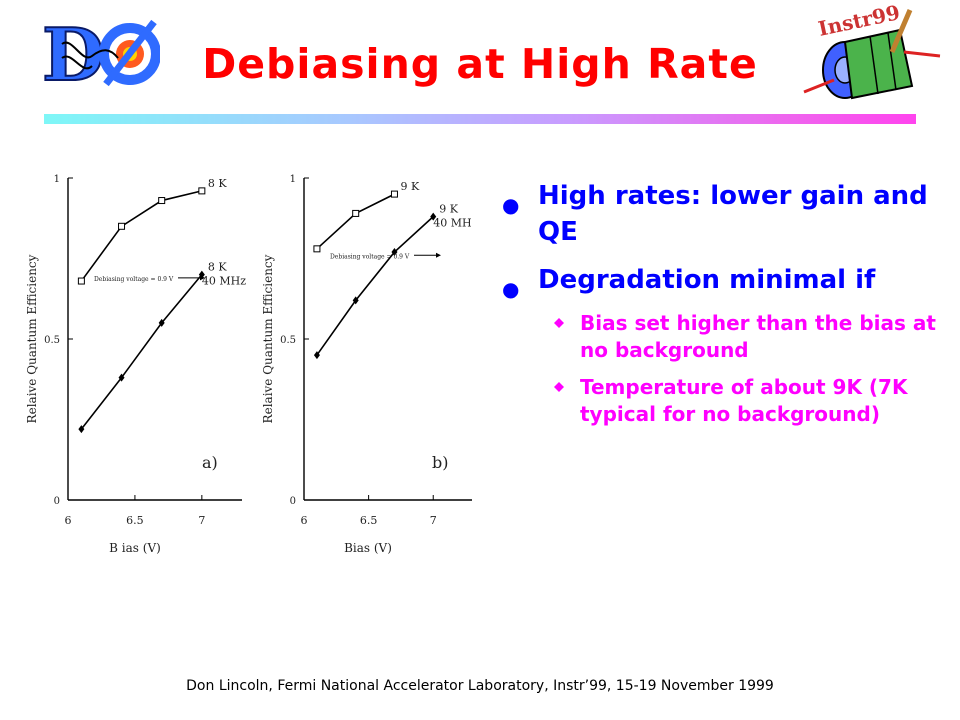 The width and height of the screenshot is (960, 720). What do you see at coordinates (210, 462) in the screenshot?
I see `chart-1-panel-label: a)` at bounding box center [210, 462].